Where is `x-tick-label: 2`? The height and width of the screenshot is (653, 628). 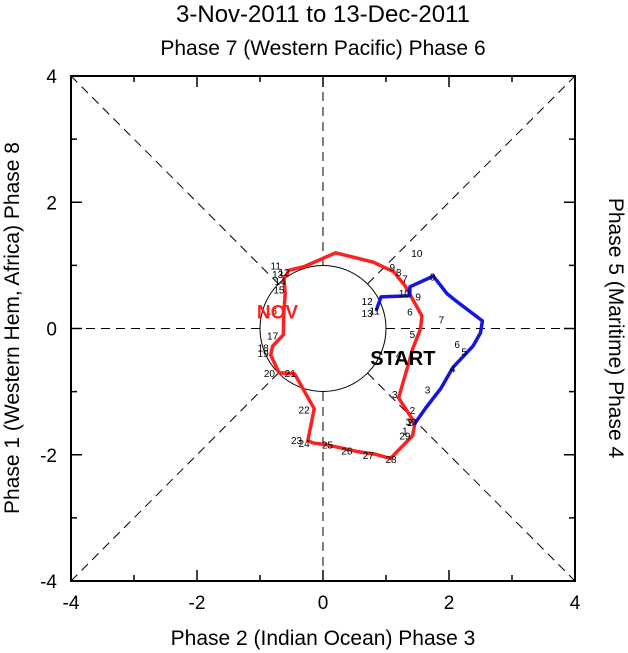 x-tick-label: 2 is located at coordinates (449, 603).